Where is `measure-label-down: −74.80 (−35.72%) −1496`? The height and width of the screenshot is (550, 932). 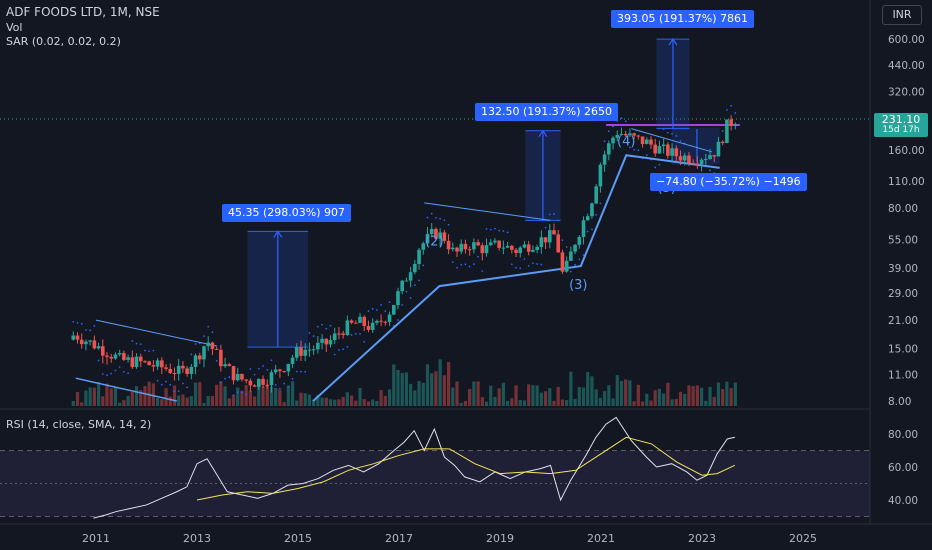 measure-label-down: −74.80 (−35.72%) −1496 is located at coordinates (728, 182).